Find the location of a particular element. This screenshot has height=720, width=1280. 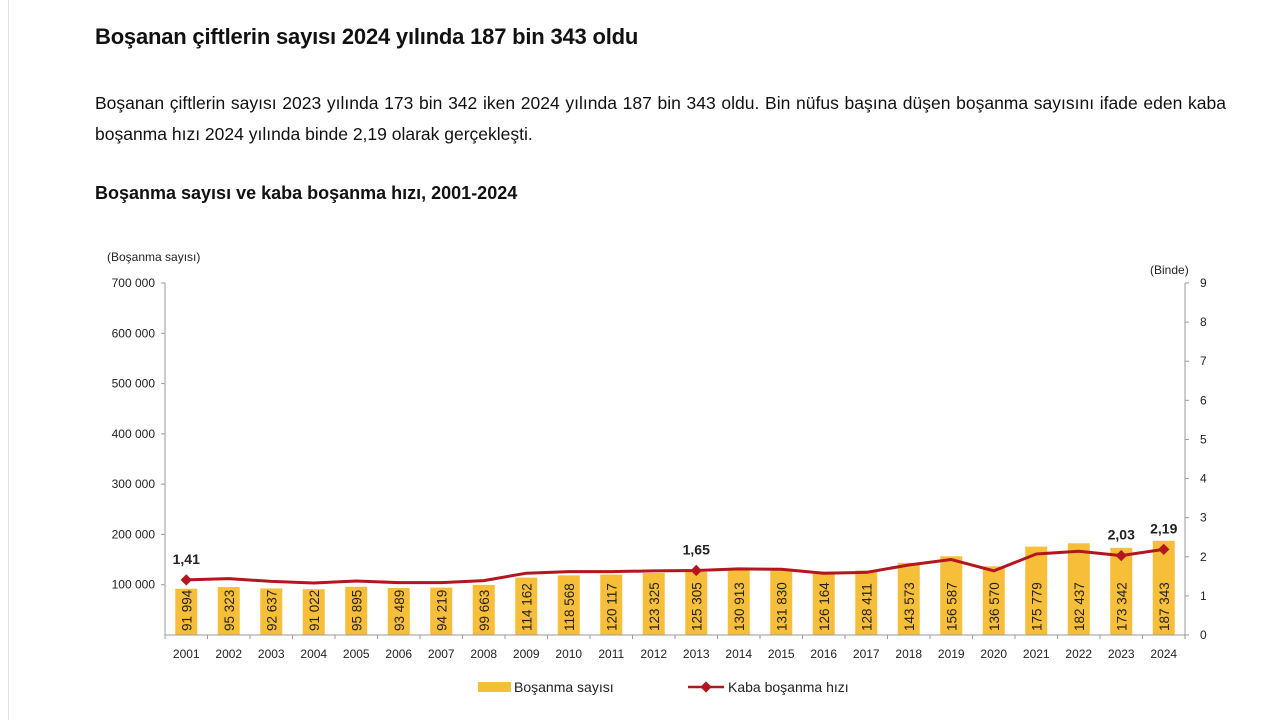

bar-2023 is located at coordinates (1121, 591).